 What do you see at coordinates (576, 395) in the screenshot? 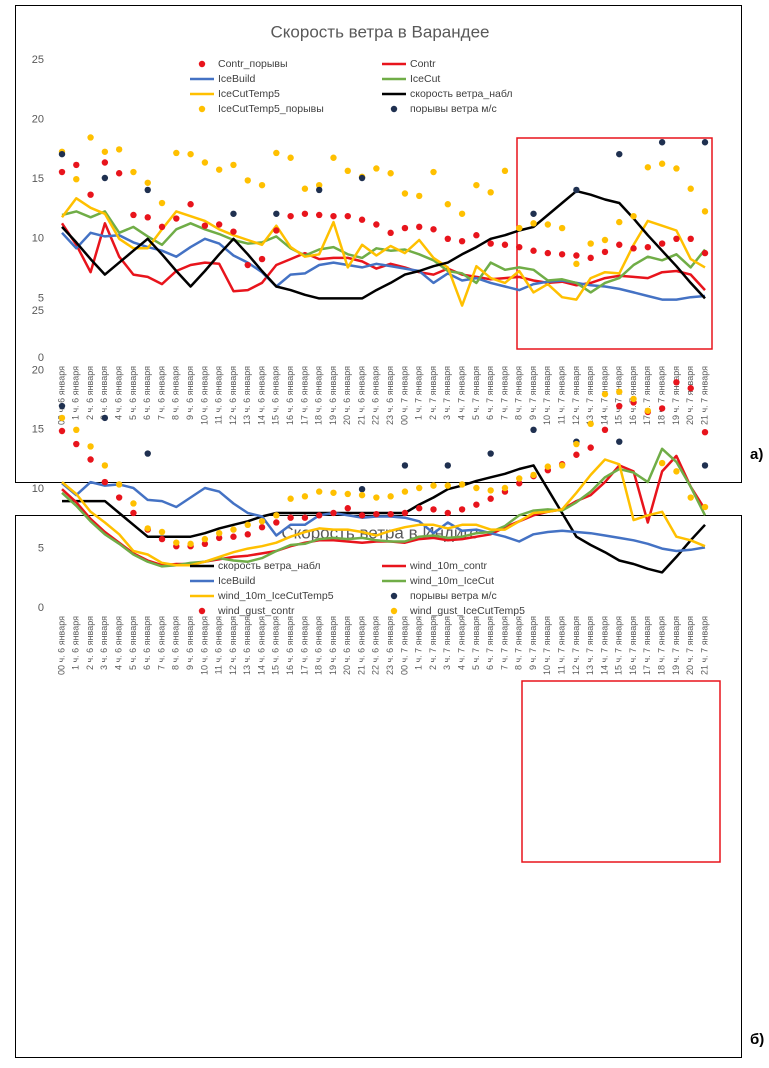
I see `x-tick-label: 12 ч. 7 января` at bounding box center [576, 395].